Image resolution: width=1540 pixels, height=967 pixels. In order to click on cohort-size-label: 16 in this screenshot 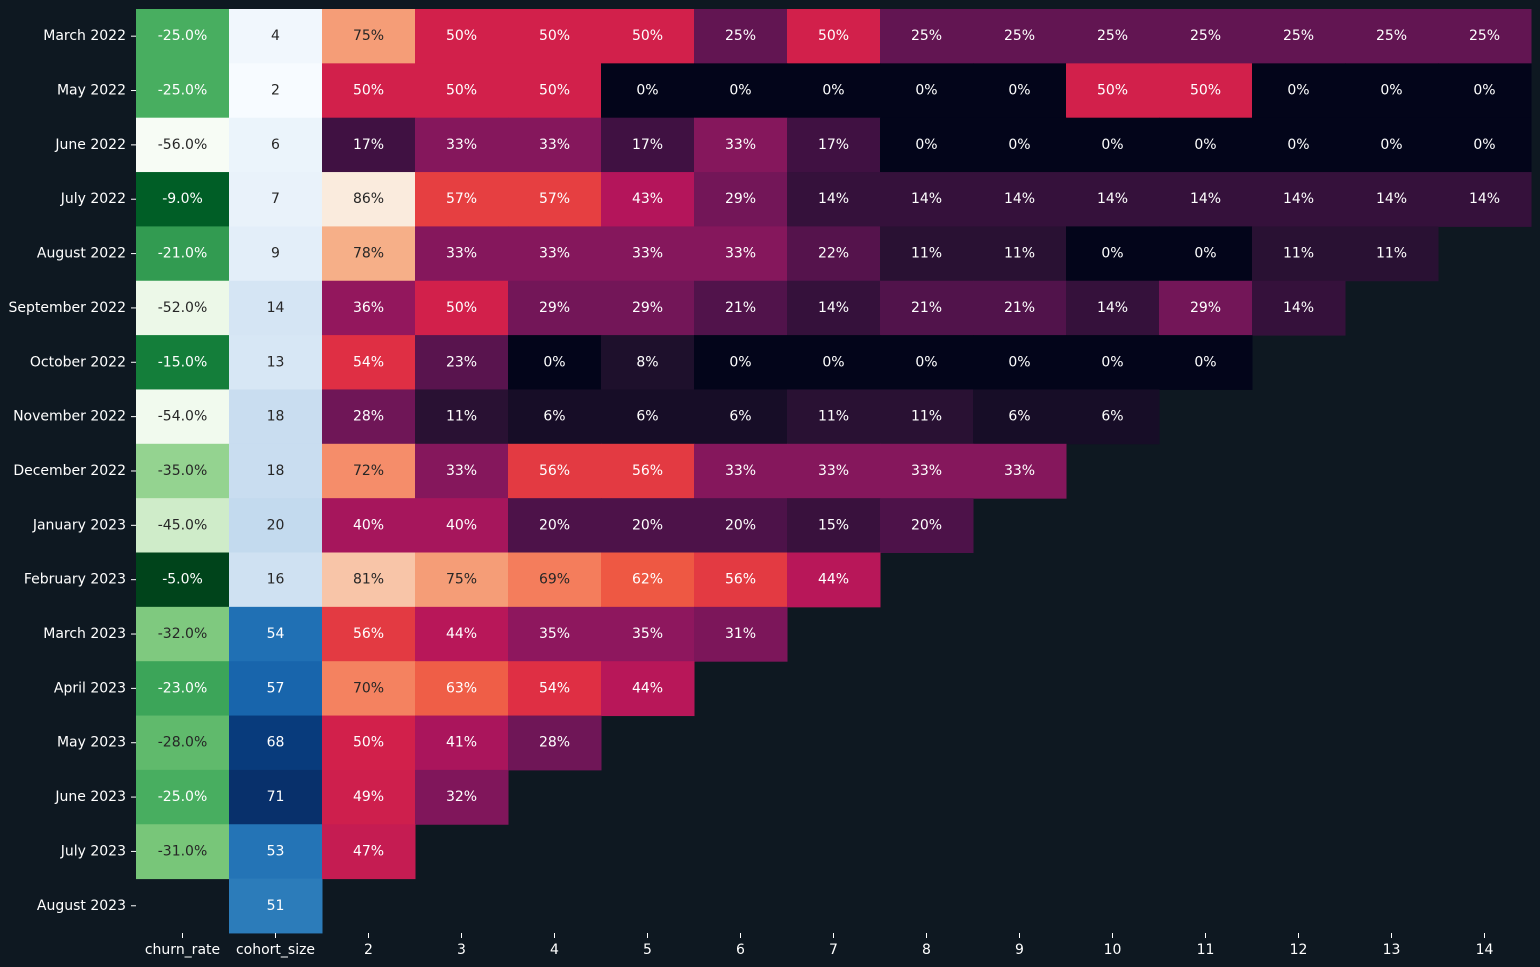, I will do `click(276, 580)`.